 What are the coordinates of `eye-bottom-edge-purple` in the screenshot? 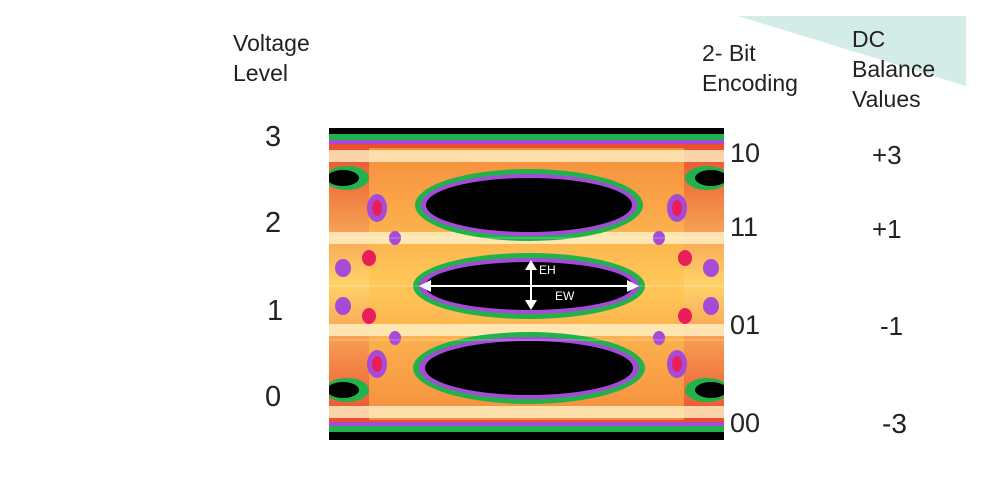 It's located at (526, 424).